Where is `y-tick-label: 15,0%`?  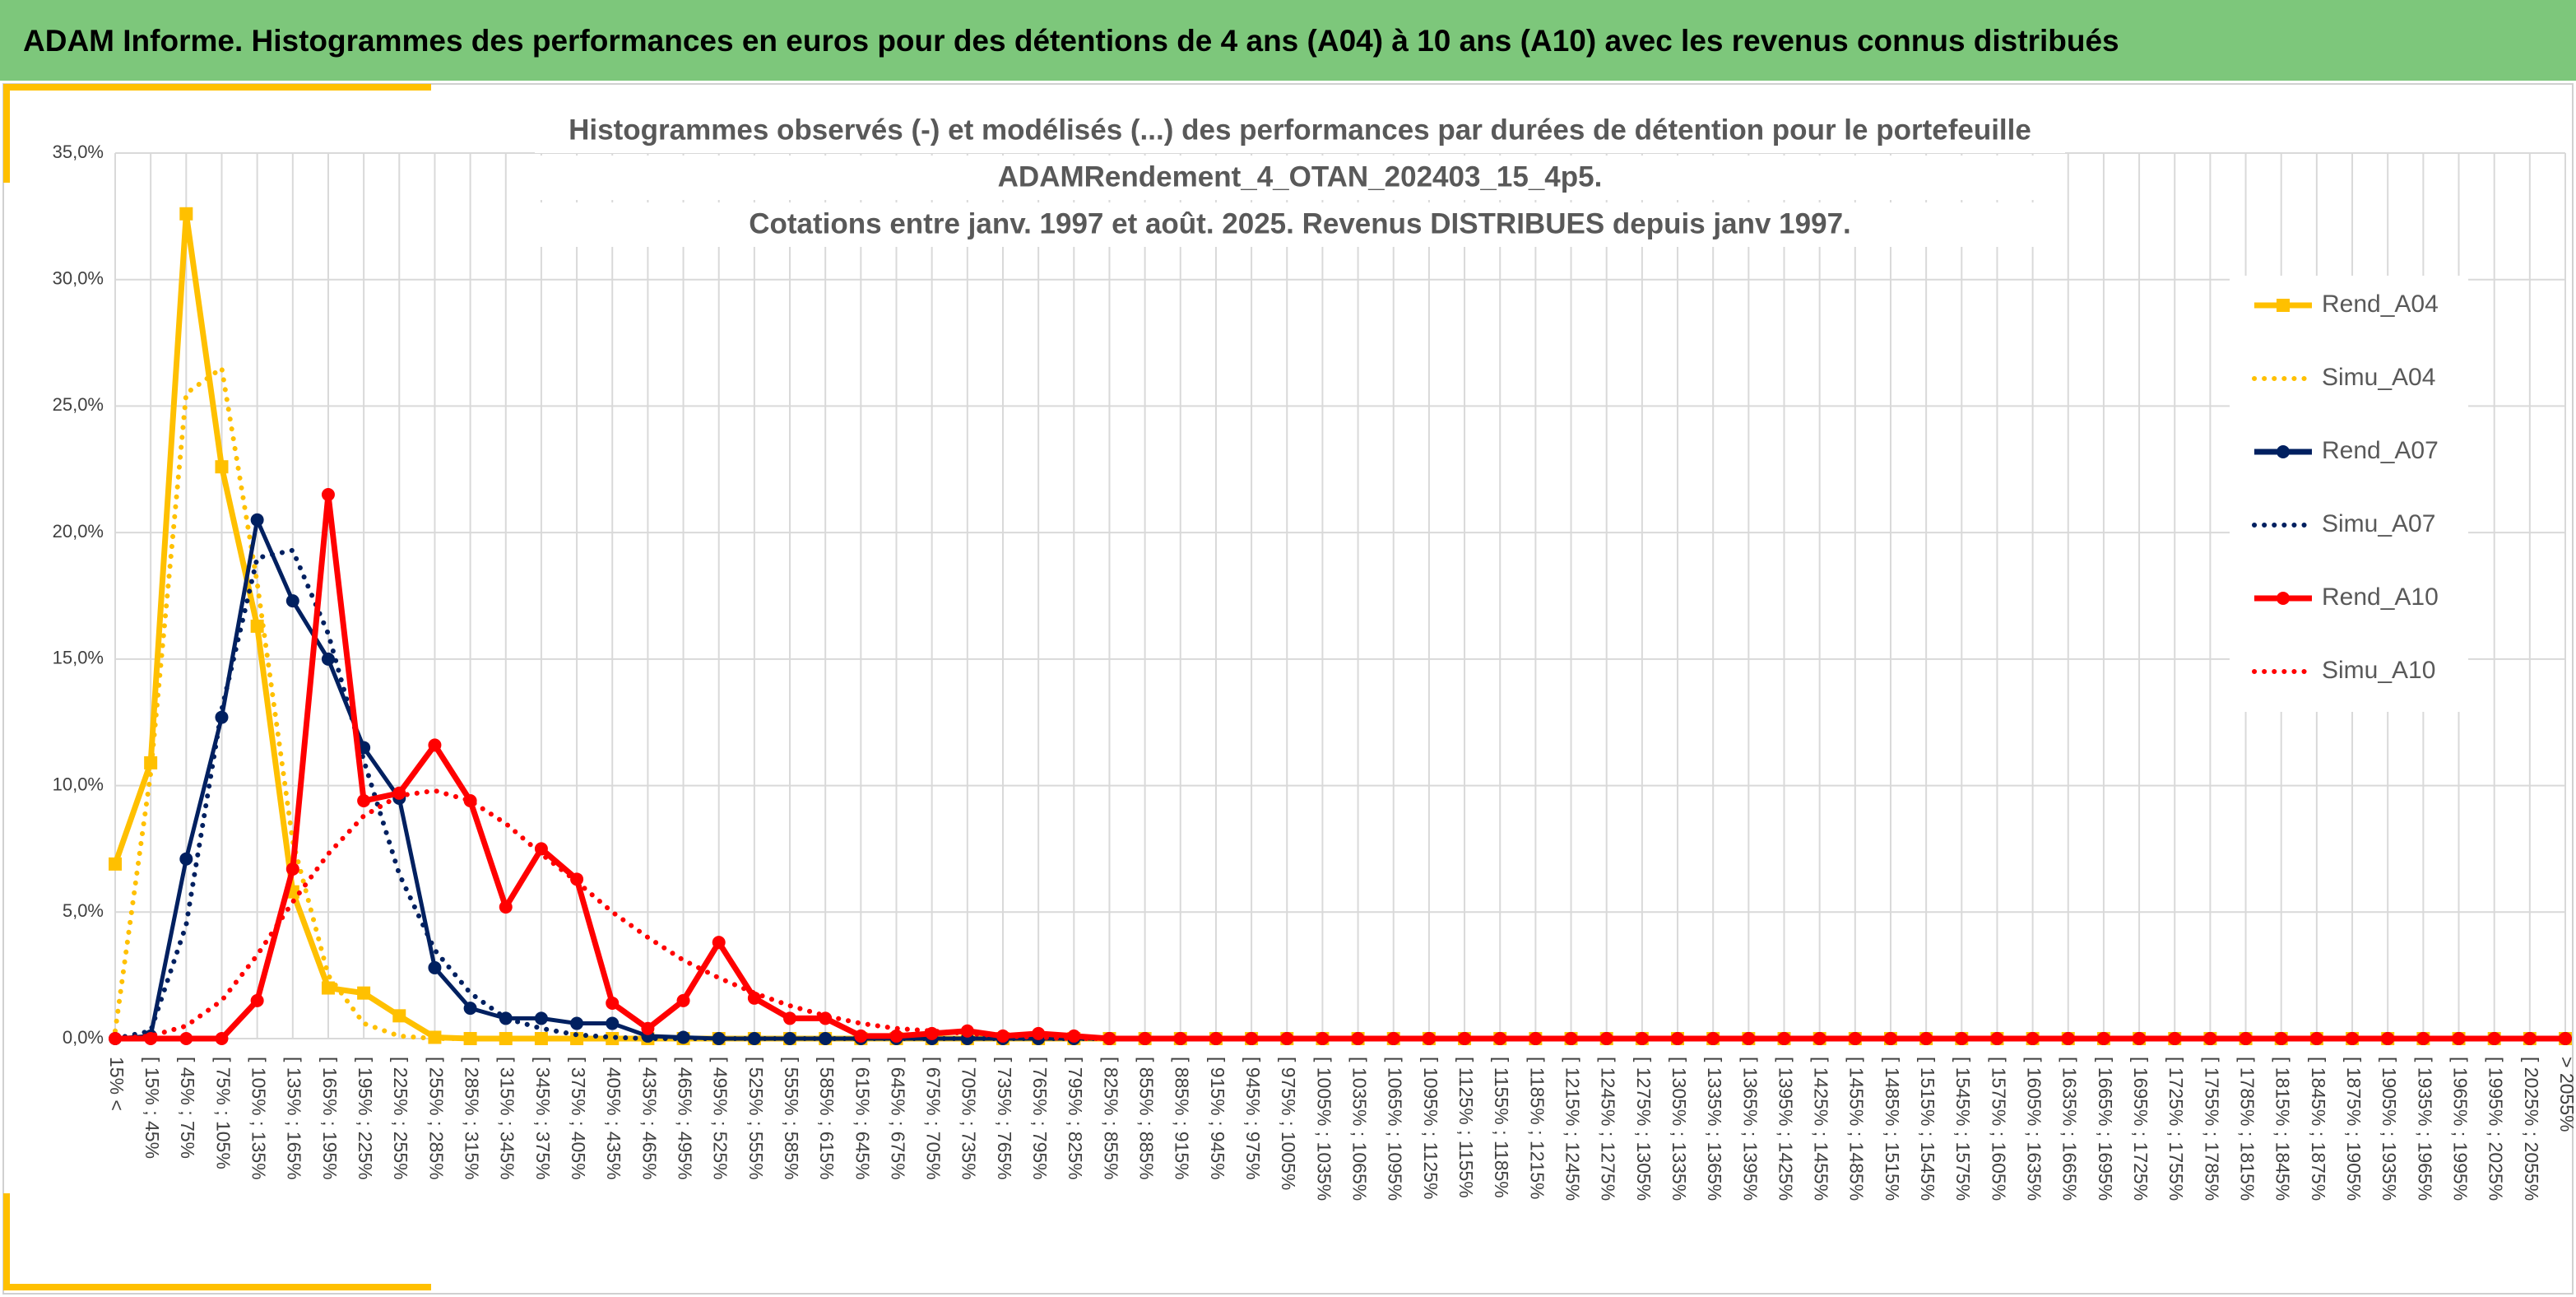
y-tick-label: 15,0% is located at coordinates (78, 658).